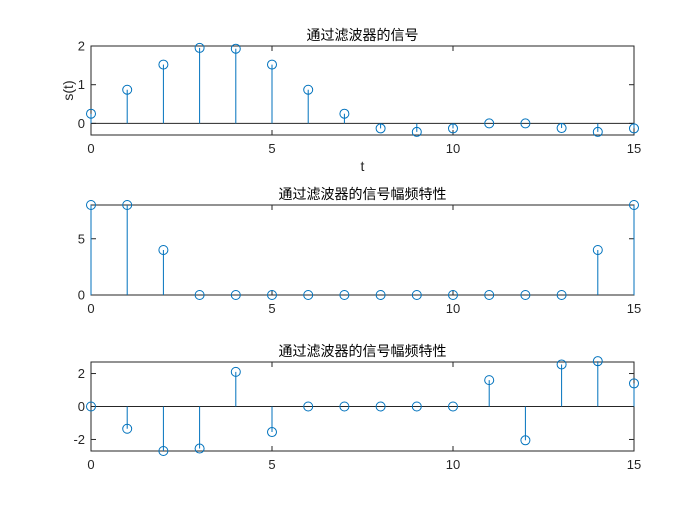 The image size is (700, 525). What do you see at coordinates (68, 90) in the screenshot?
I see `y-axis-label: s(t)` at bounding box center [68, 90].